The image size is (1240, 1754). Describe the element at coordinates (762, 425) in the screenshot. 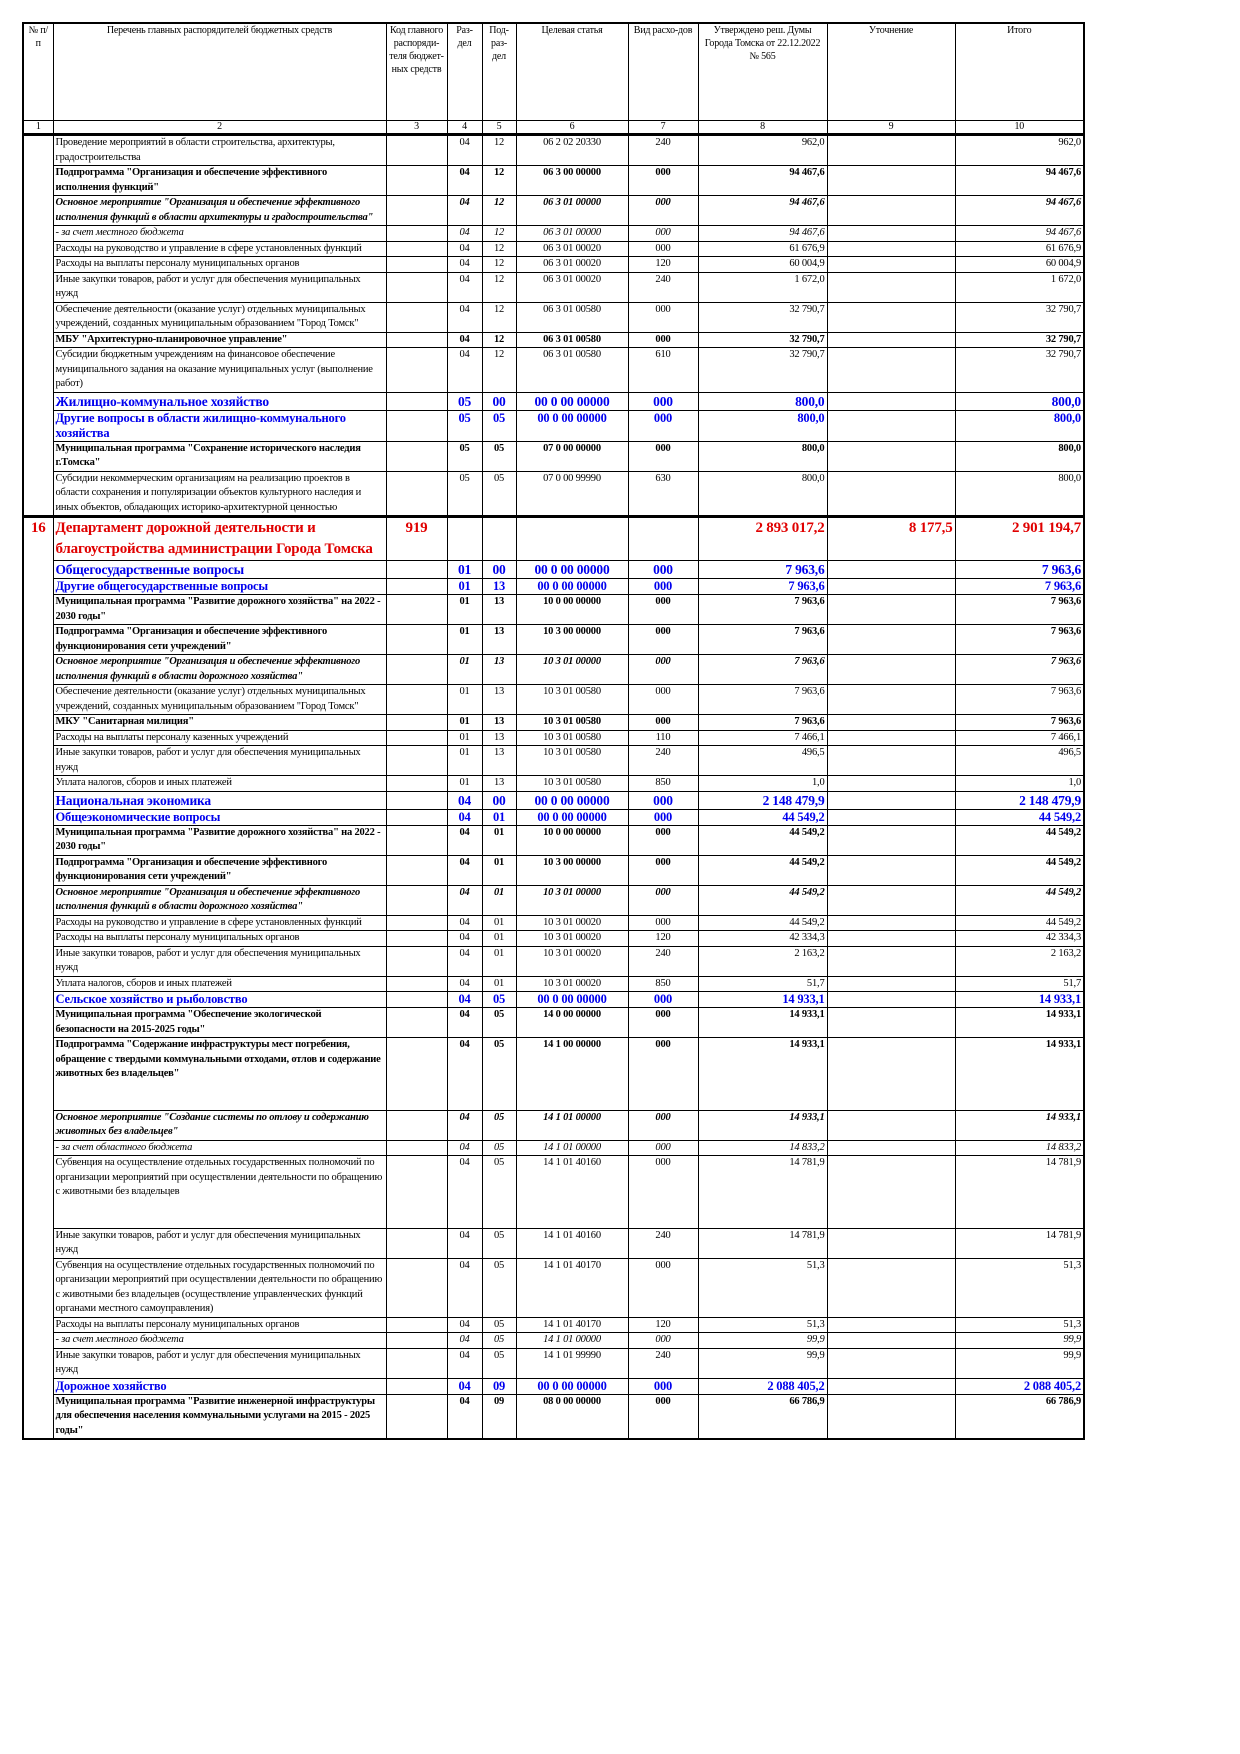

I see `row-approved: 800,0` at that location.